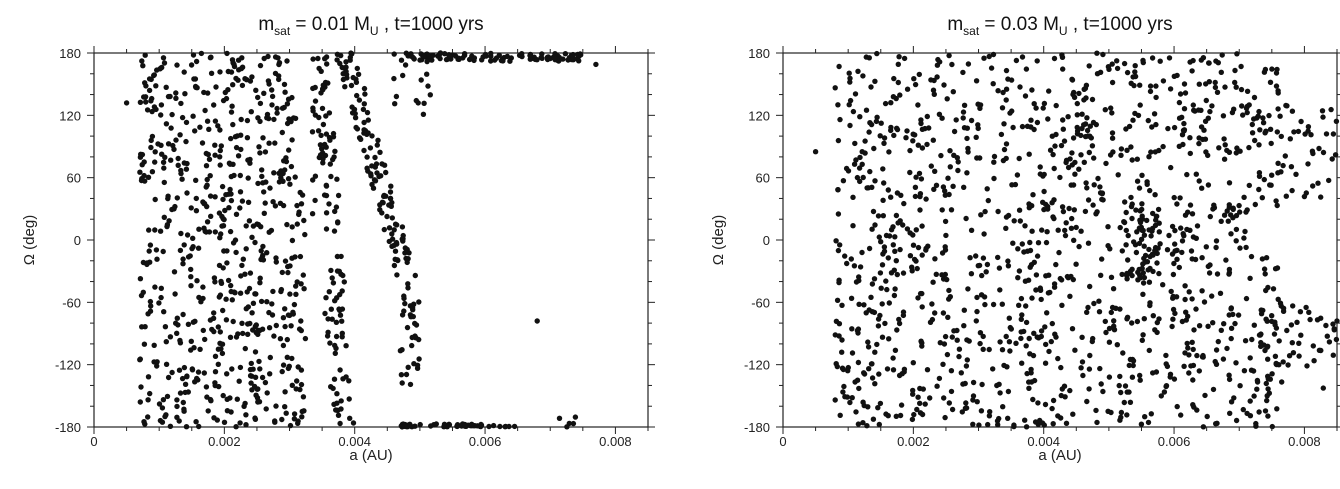  Describe the element at coordinates (71, 302) in the screenshot. I see `y-tick-label: -60` at that location.